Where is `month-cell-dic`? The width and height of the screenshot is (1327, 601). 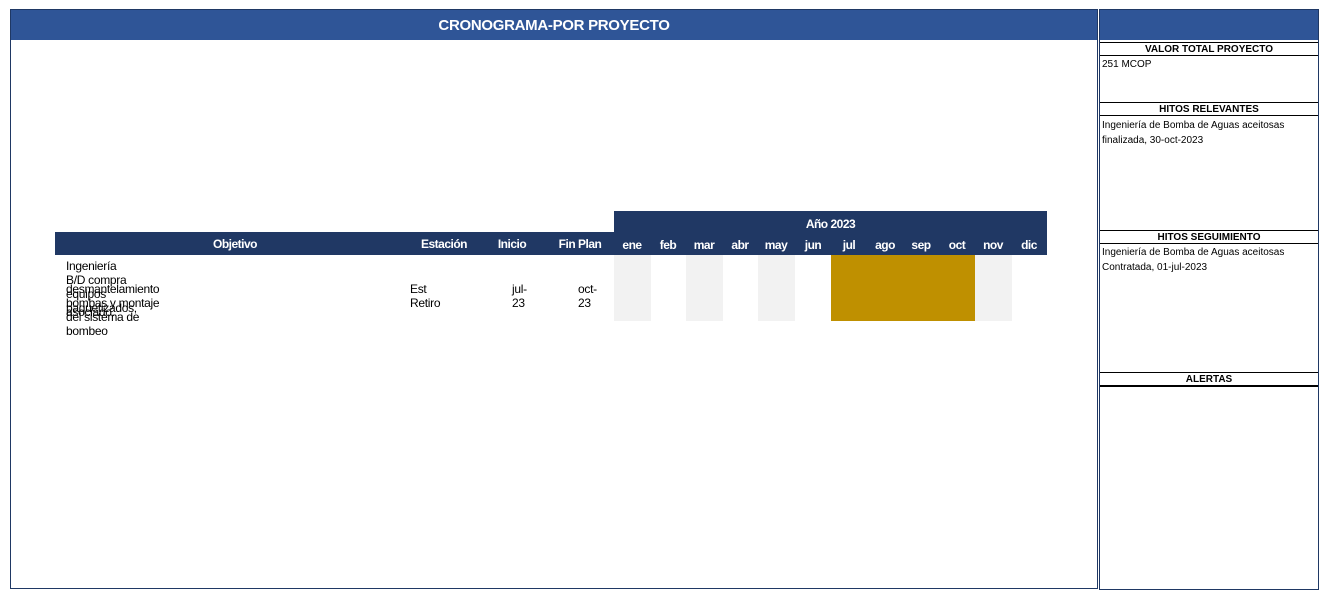 month-cell-dic is located at coordinates (1029, 288).